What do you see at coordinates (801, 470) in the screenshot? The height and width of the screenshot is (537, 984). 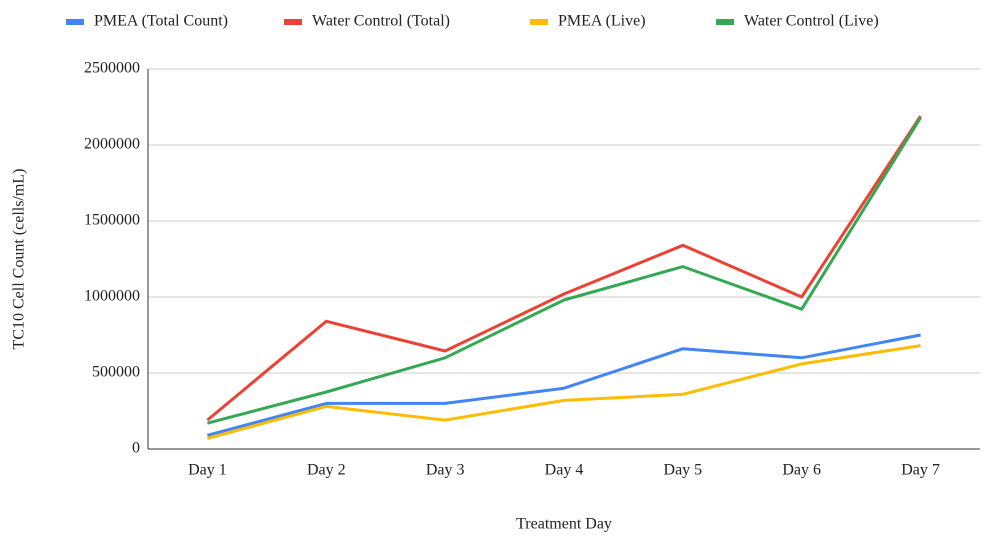 I see `x-tick-label: Day 6` at bounding box center [801, 470].